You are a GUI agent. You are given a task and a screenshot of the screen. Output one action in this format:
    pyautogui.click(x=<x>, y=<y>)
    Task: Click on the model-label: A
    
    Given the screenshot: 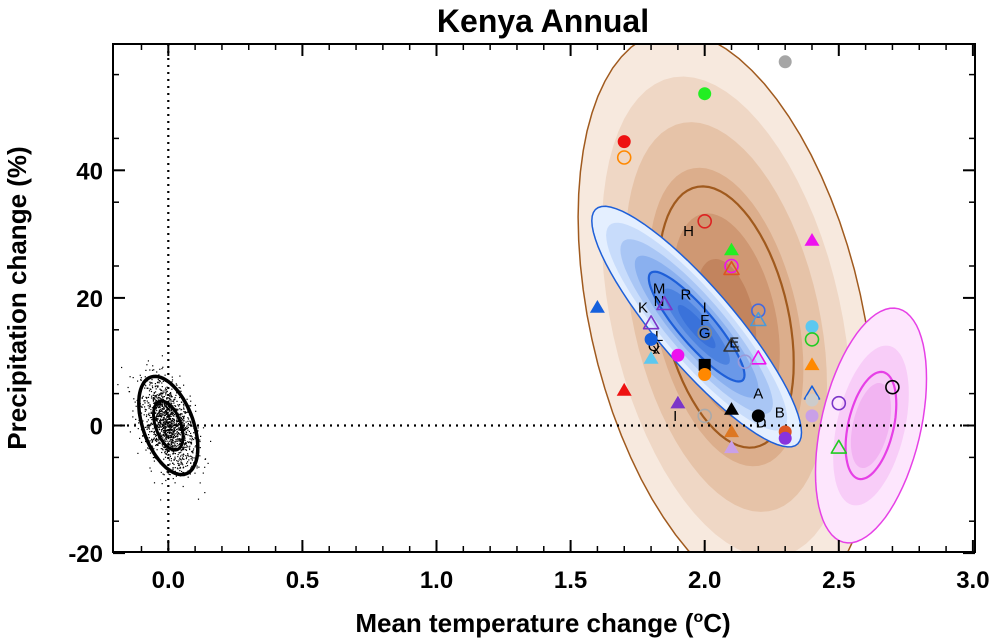 What is the action you would take?
    pyautogui.click(x=758, y=394)
    